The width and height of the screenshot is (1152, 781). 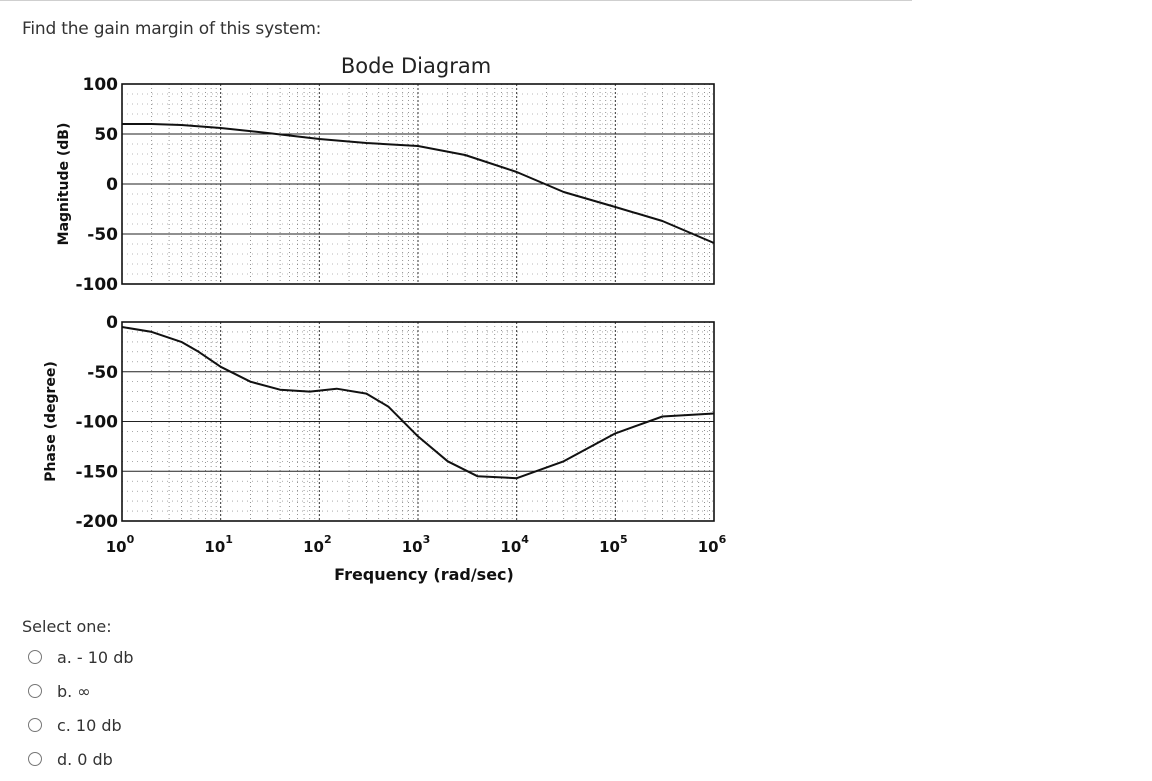 What do you see at coordinates (317, 544) in the screenshot?
I see `x-tick-label: 10²` at bounding box center [317, 544].